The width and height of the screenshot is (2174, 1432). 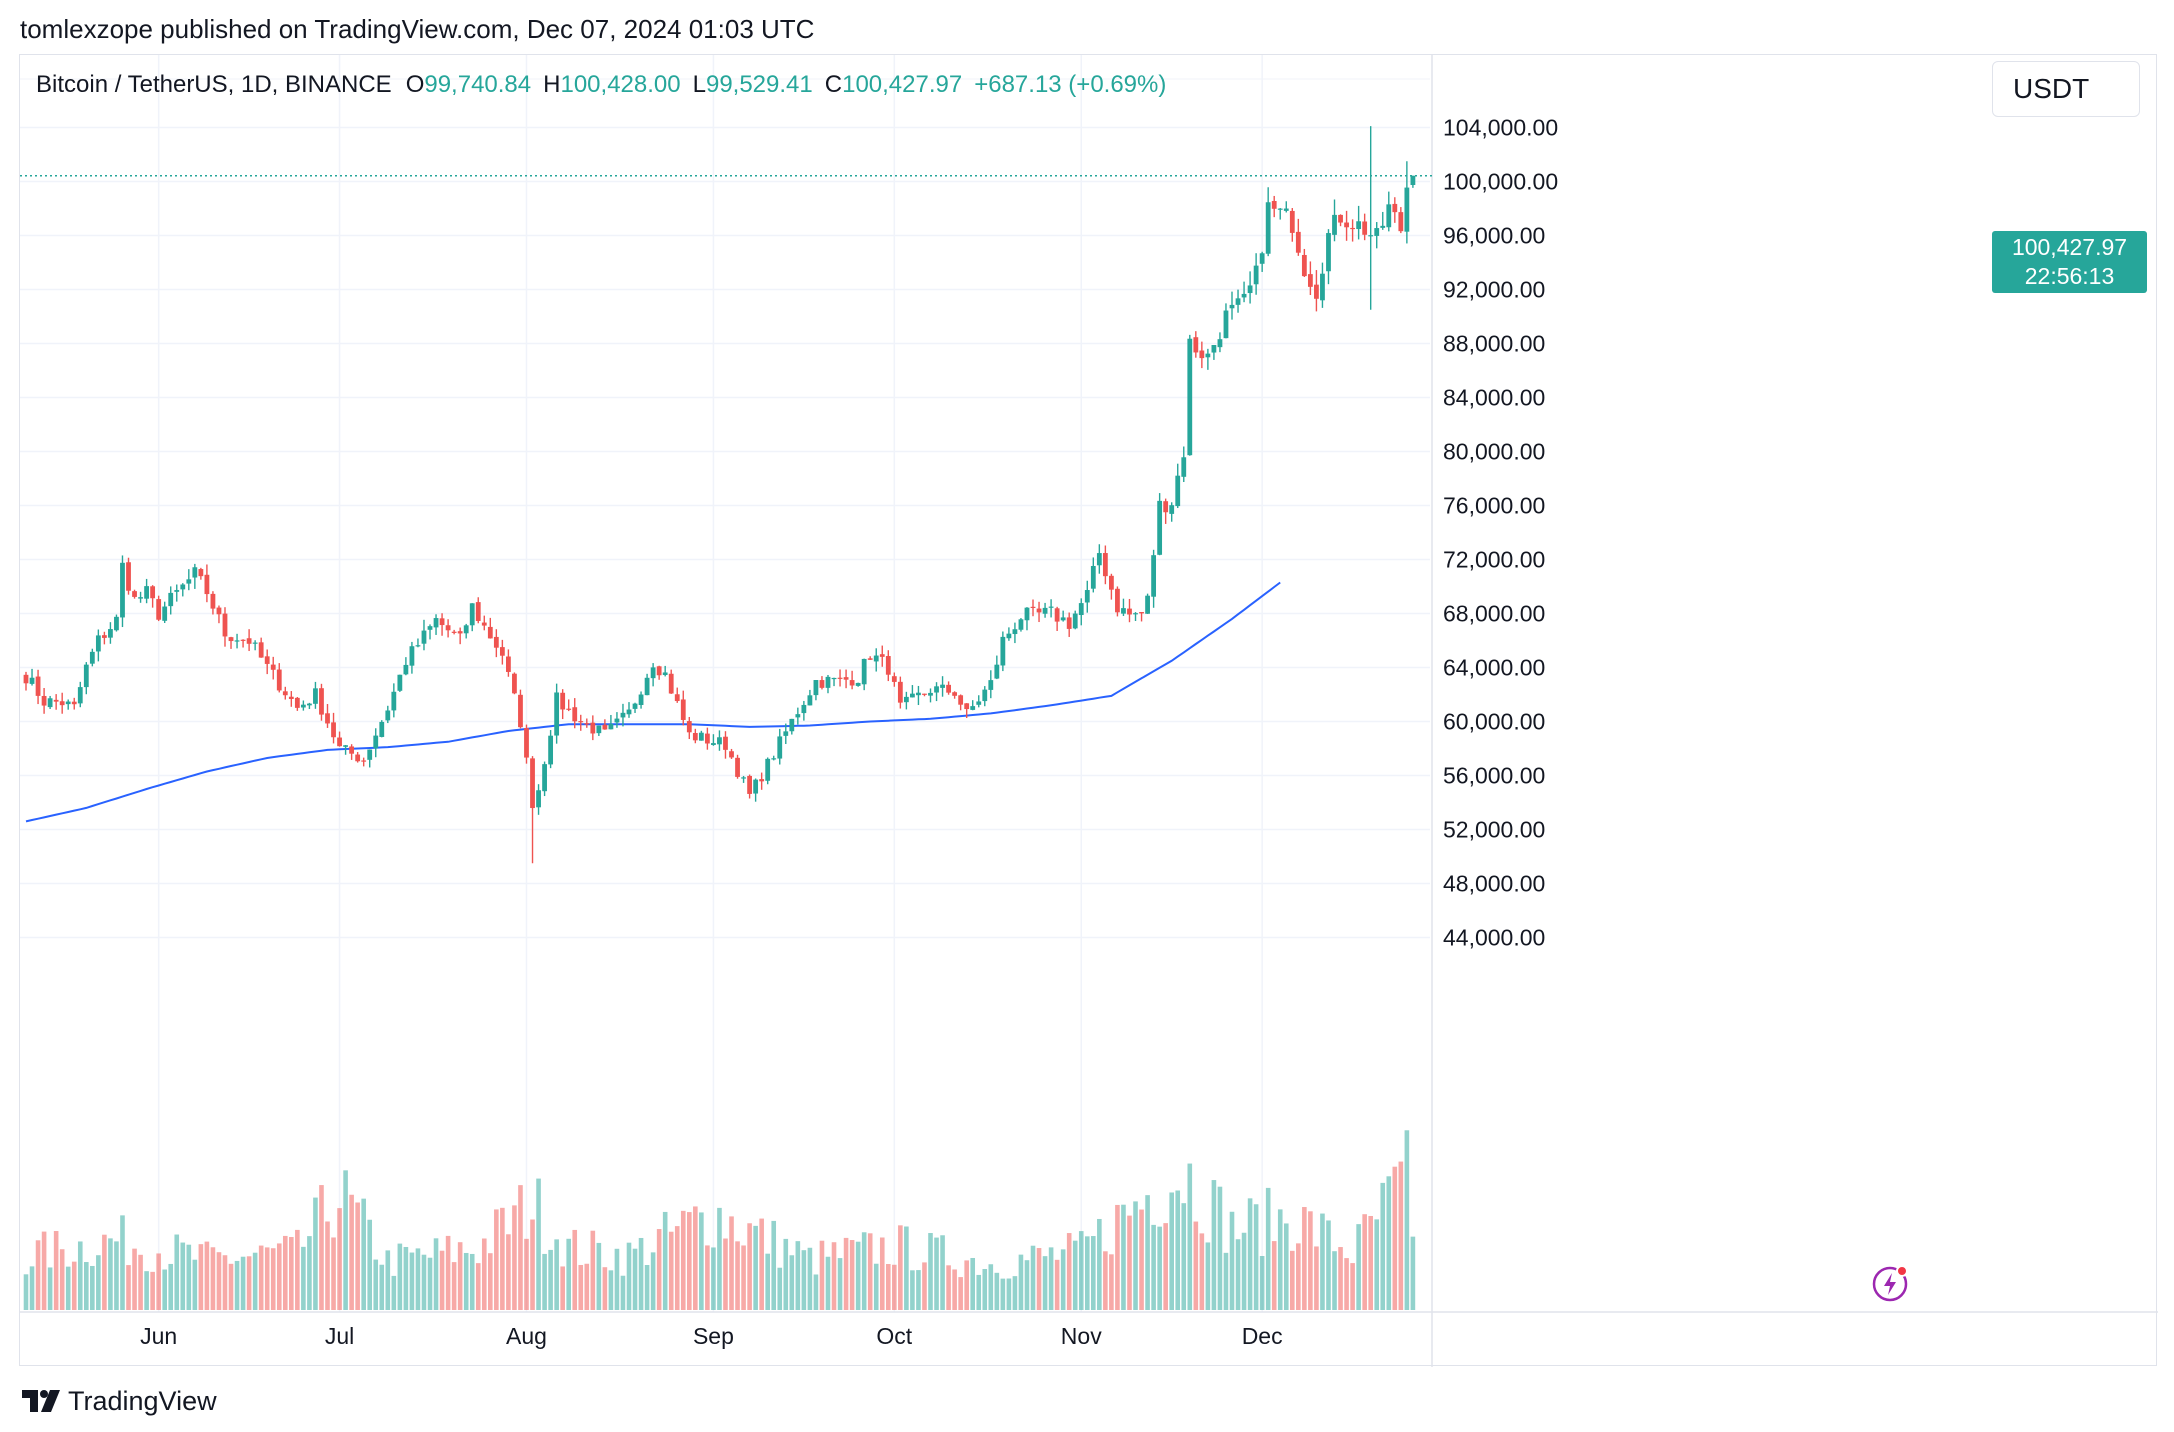 What do you see at coordinates (142, 1400) in the screenshot?
I see `tradingview-brand: TradingView` at bounding box center [142, 1400].